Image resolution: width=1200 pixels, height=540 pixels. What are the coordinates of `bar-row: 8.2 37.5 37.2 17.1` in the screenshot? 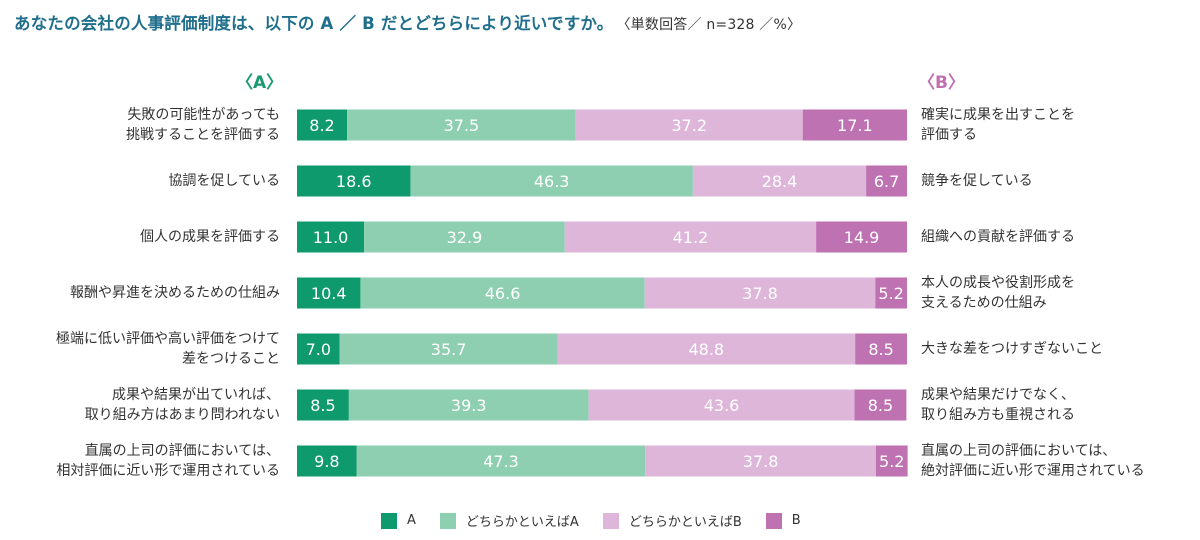 It's located at (602, 125).